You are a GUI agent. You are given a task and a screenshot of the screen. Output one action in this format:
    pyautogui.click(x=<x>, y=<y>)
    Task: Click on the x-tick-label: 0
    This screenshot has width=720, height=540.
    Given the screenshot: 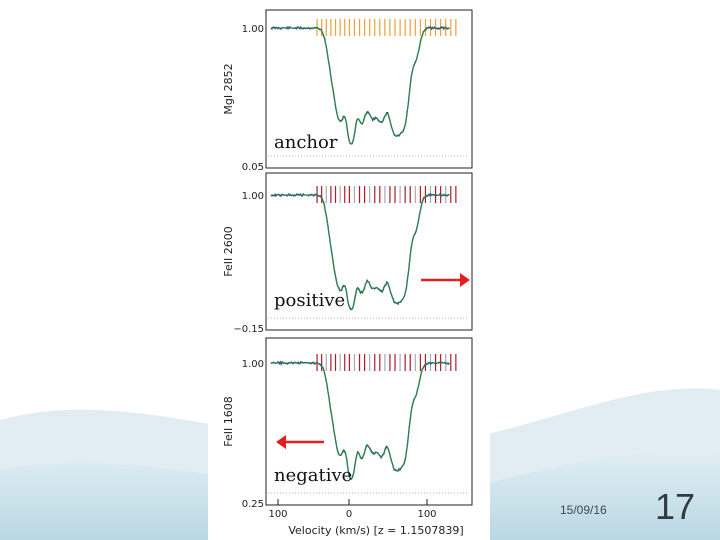 What is the action you would take?
    pyautogui.click(x=349, y=514)
    